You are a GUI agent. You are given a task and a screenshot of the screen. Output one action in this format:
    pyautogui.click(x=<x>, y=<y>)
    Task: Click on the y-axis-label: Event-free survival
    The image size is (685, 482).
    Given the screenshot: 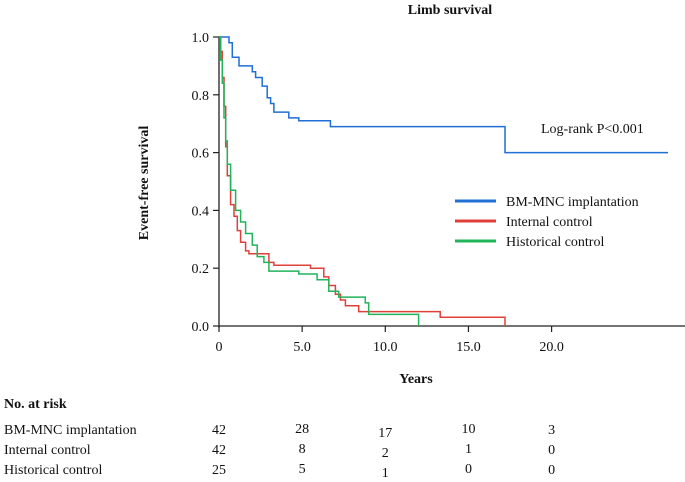 What is the action you would take?
    pyautogui.click(x=144, y=183)
    